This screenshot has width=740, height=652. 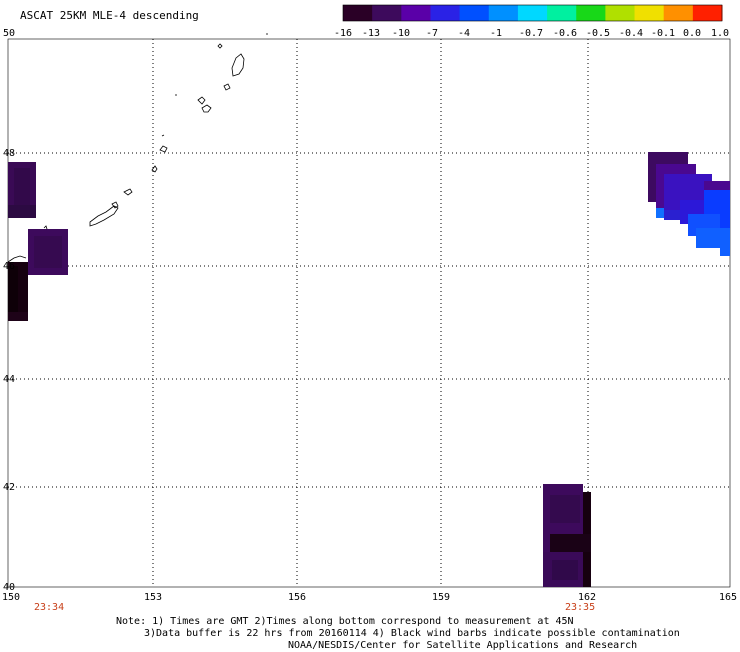 What do you see at coordinates (343, 33) in the screenshot?
I see `colorbar-label: -16` at bounding box center [343, 33].